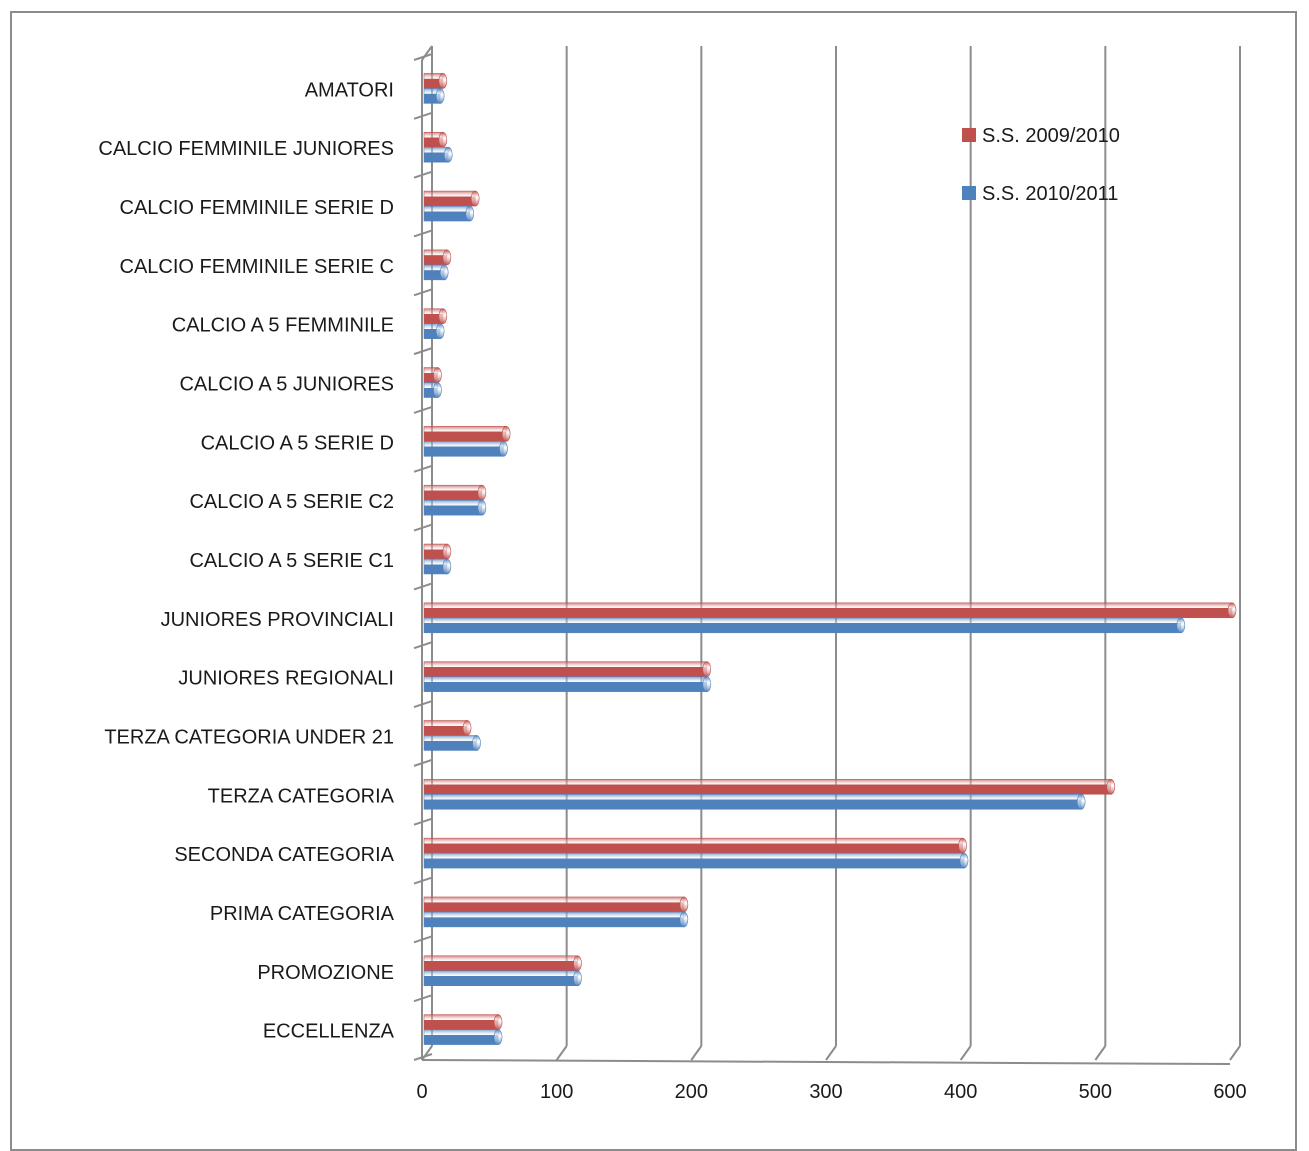  What do you see at coordinates (826, 1062) in the screenshot?
I see `floor-line` at bounding box center [826, 1062].